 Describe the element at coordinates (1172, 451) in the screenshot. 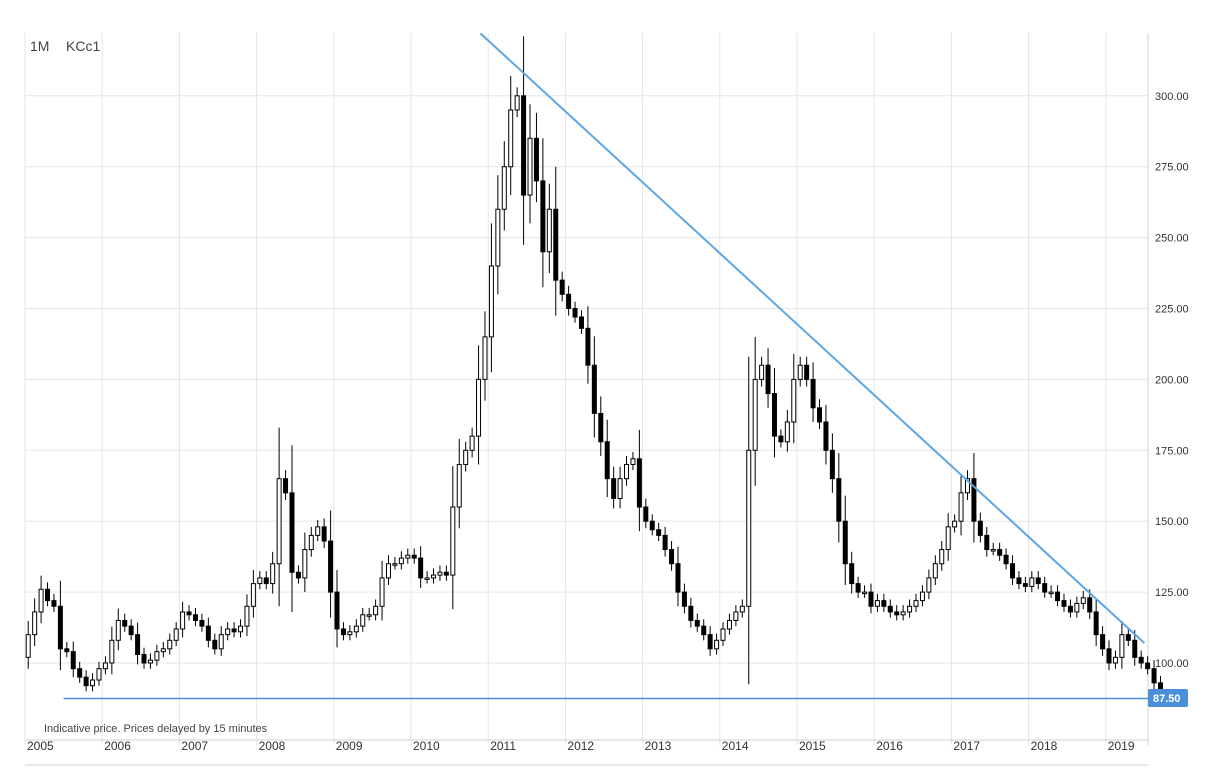

I see `y-tick-label: 175.00` at that location.